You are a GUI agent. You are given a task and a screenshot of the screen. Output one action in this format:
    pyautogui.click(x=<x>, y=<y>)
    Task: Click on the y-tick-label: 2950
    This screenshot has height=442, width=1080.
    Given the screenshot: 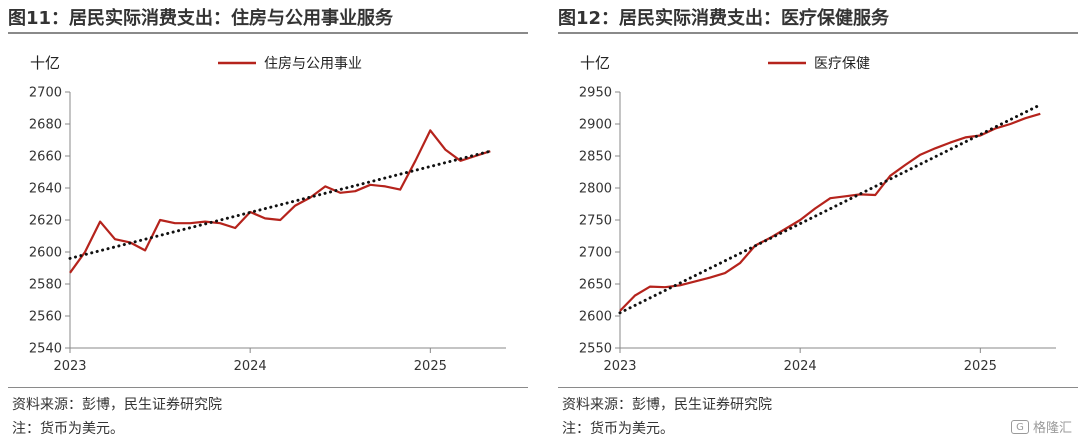 What is the action you would take?
    pyautogui.click(x=595, y=93)
    